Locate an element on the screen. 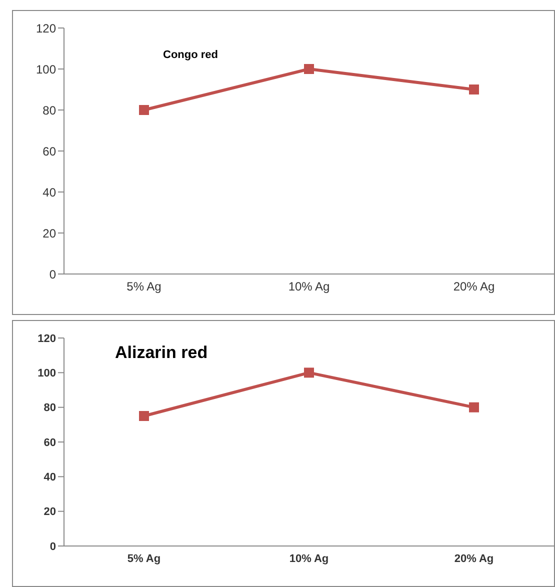 The width and height of the screenshot is (555, 587). chart-title: Alizarin red is located at coordinates (161, 353).